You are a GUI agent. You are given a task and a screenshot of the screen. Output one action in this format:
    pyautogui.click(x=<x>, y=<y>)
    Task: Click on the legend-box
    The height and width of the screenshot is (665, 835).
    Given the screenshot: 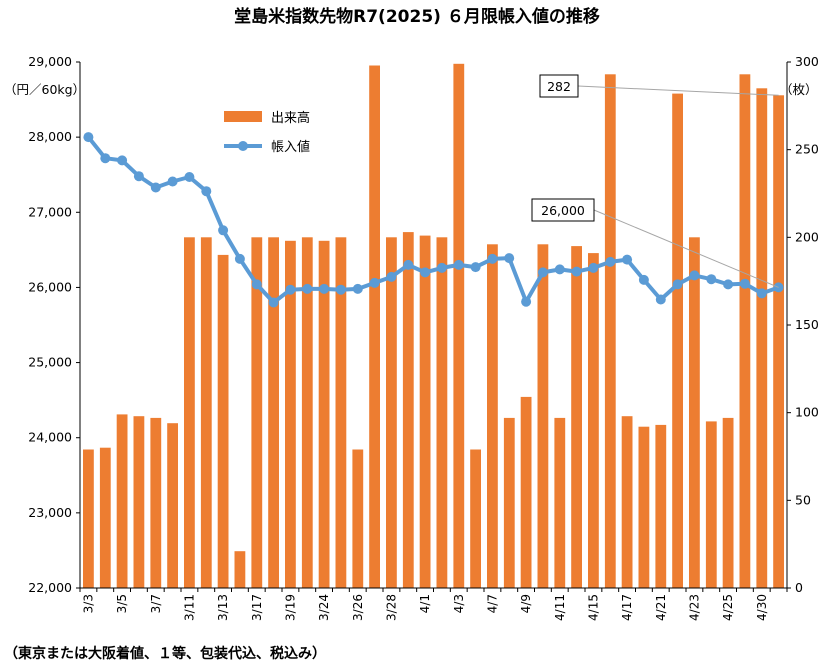 What is the action you would take?
    pyautogui.click(x=277, y=132)
    